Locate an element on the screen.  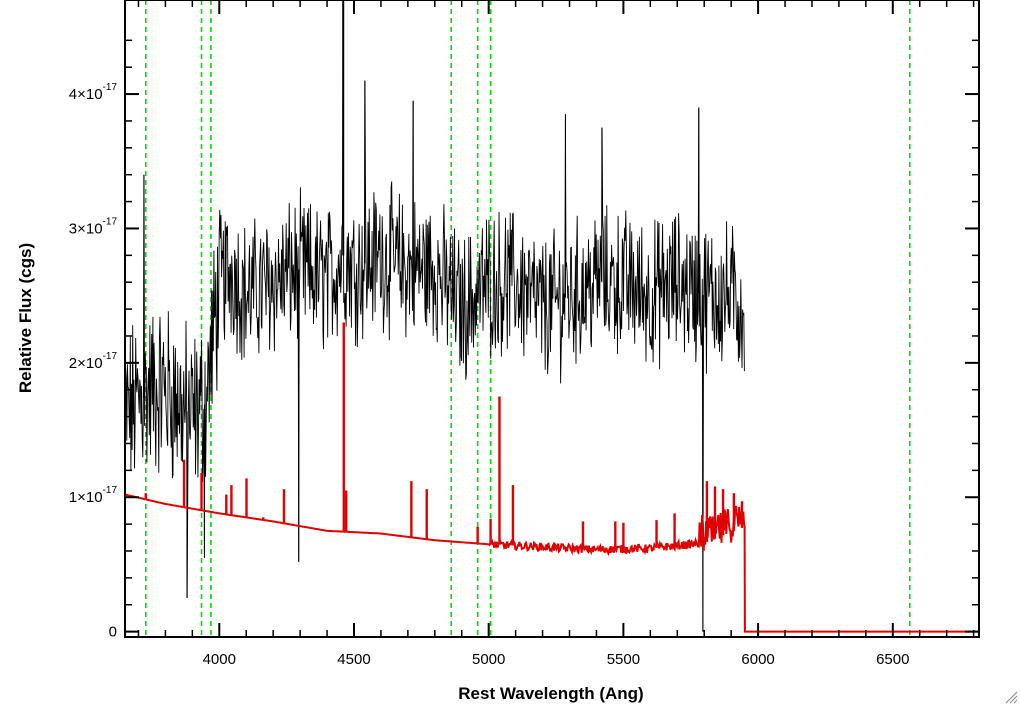
x-tick-label: 4000 is located at coordinates (219, 659).